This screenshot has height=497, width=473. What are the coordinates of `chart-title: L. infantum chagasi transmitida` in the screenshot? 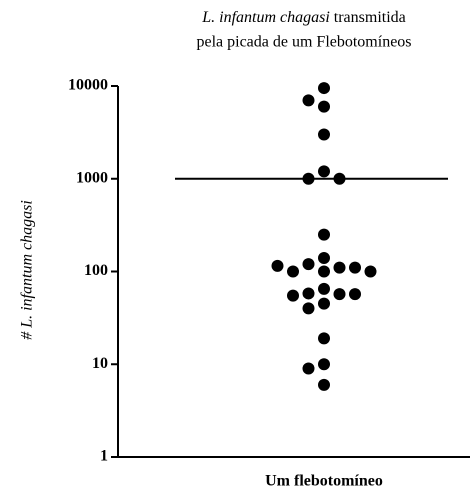 It's located at (303, 17).